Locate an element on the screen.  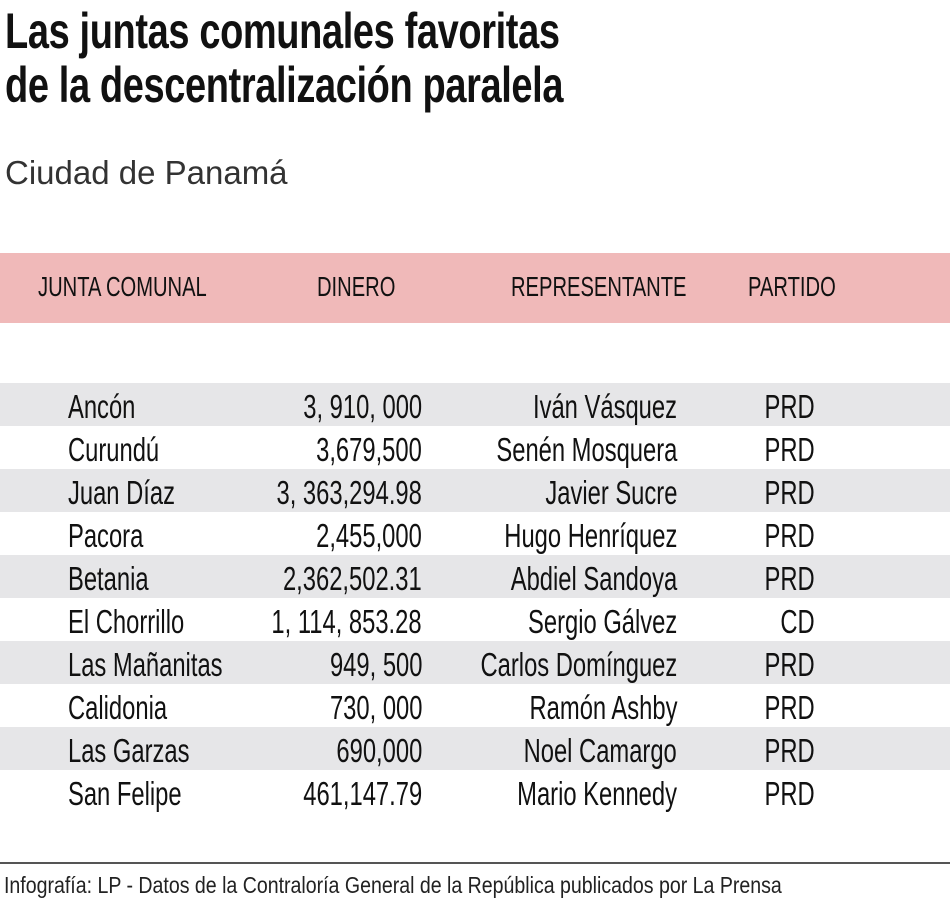
junta-cell-text: Betania is located at coordinates (108, 578).